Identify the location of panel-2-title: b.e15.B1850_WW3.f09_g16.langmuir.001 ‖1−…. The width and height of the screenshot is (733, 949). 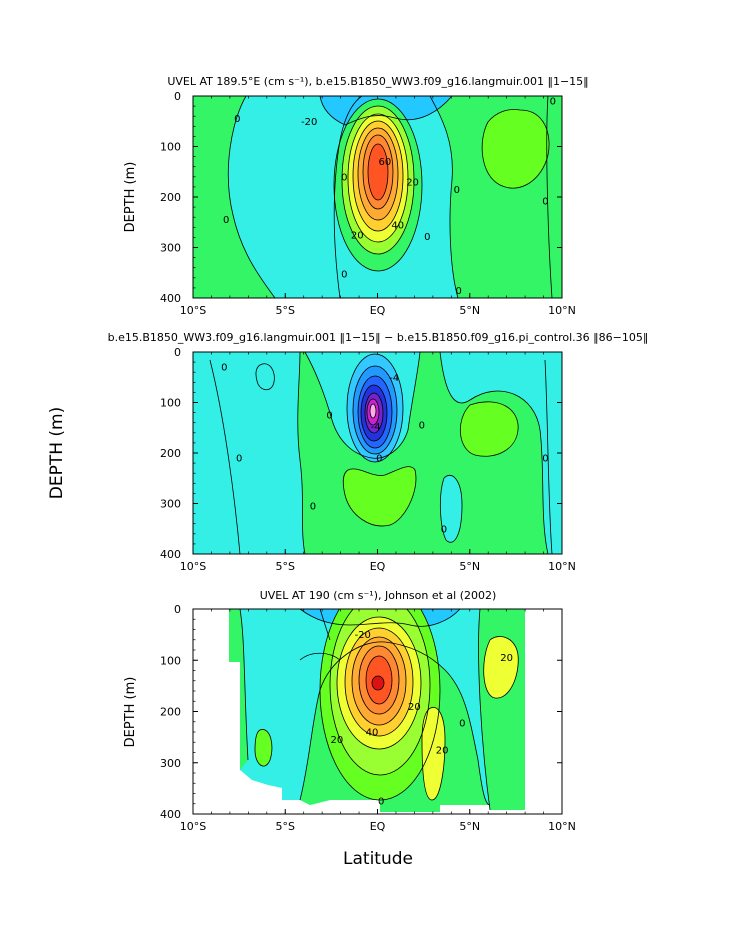
(378, 337).